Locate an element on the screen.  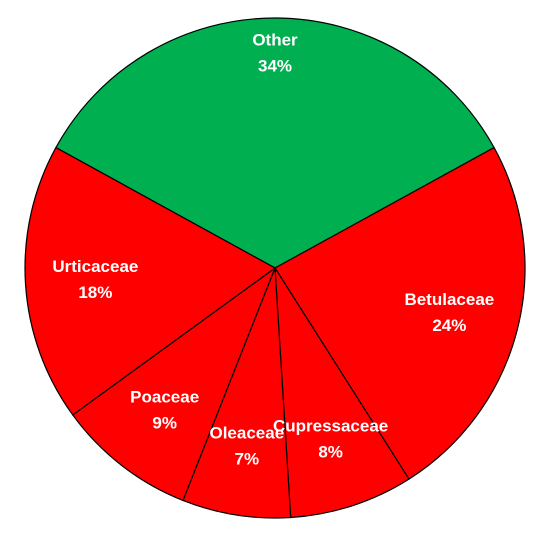
slice-label: Betulaceae is located at coordinates (449, 299).